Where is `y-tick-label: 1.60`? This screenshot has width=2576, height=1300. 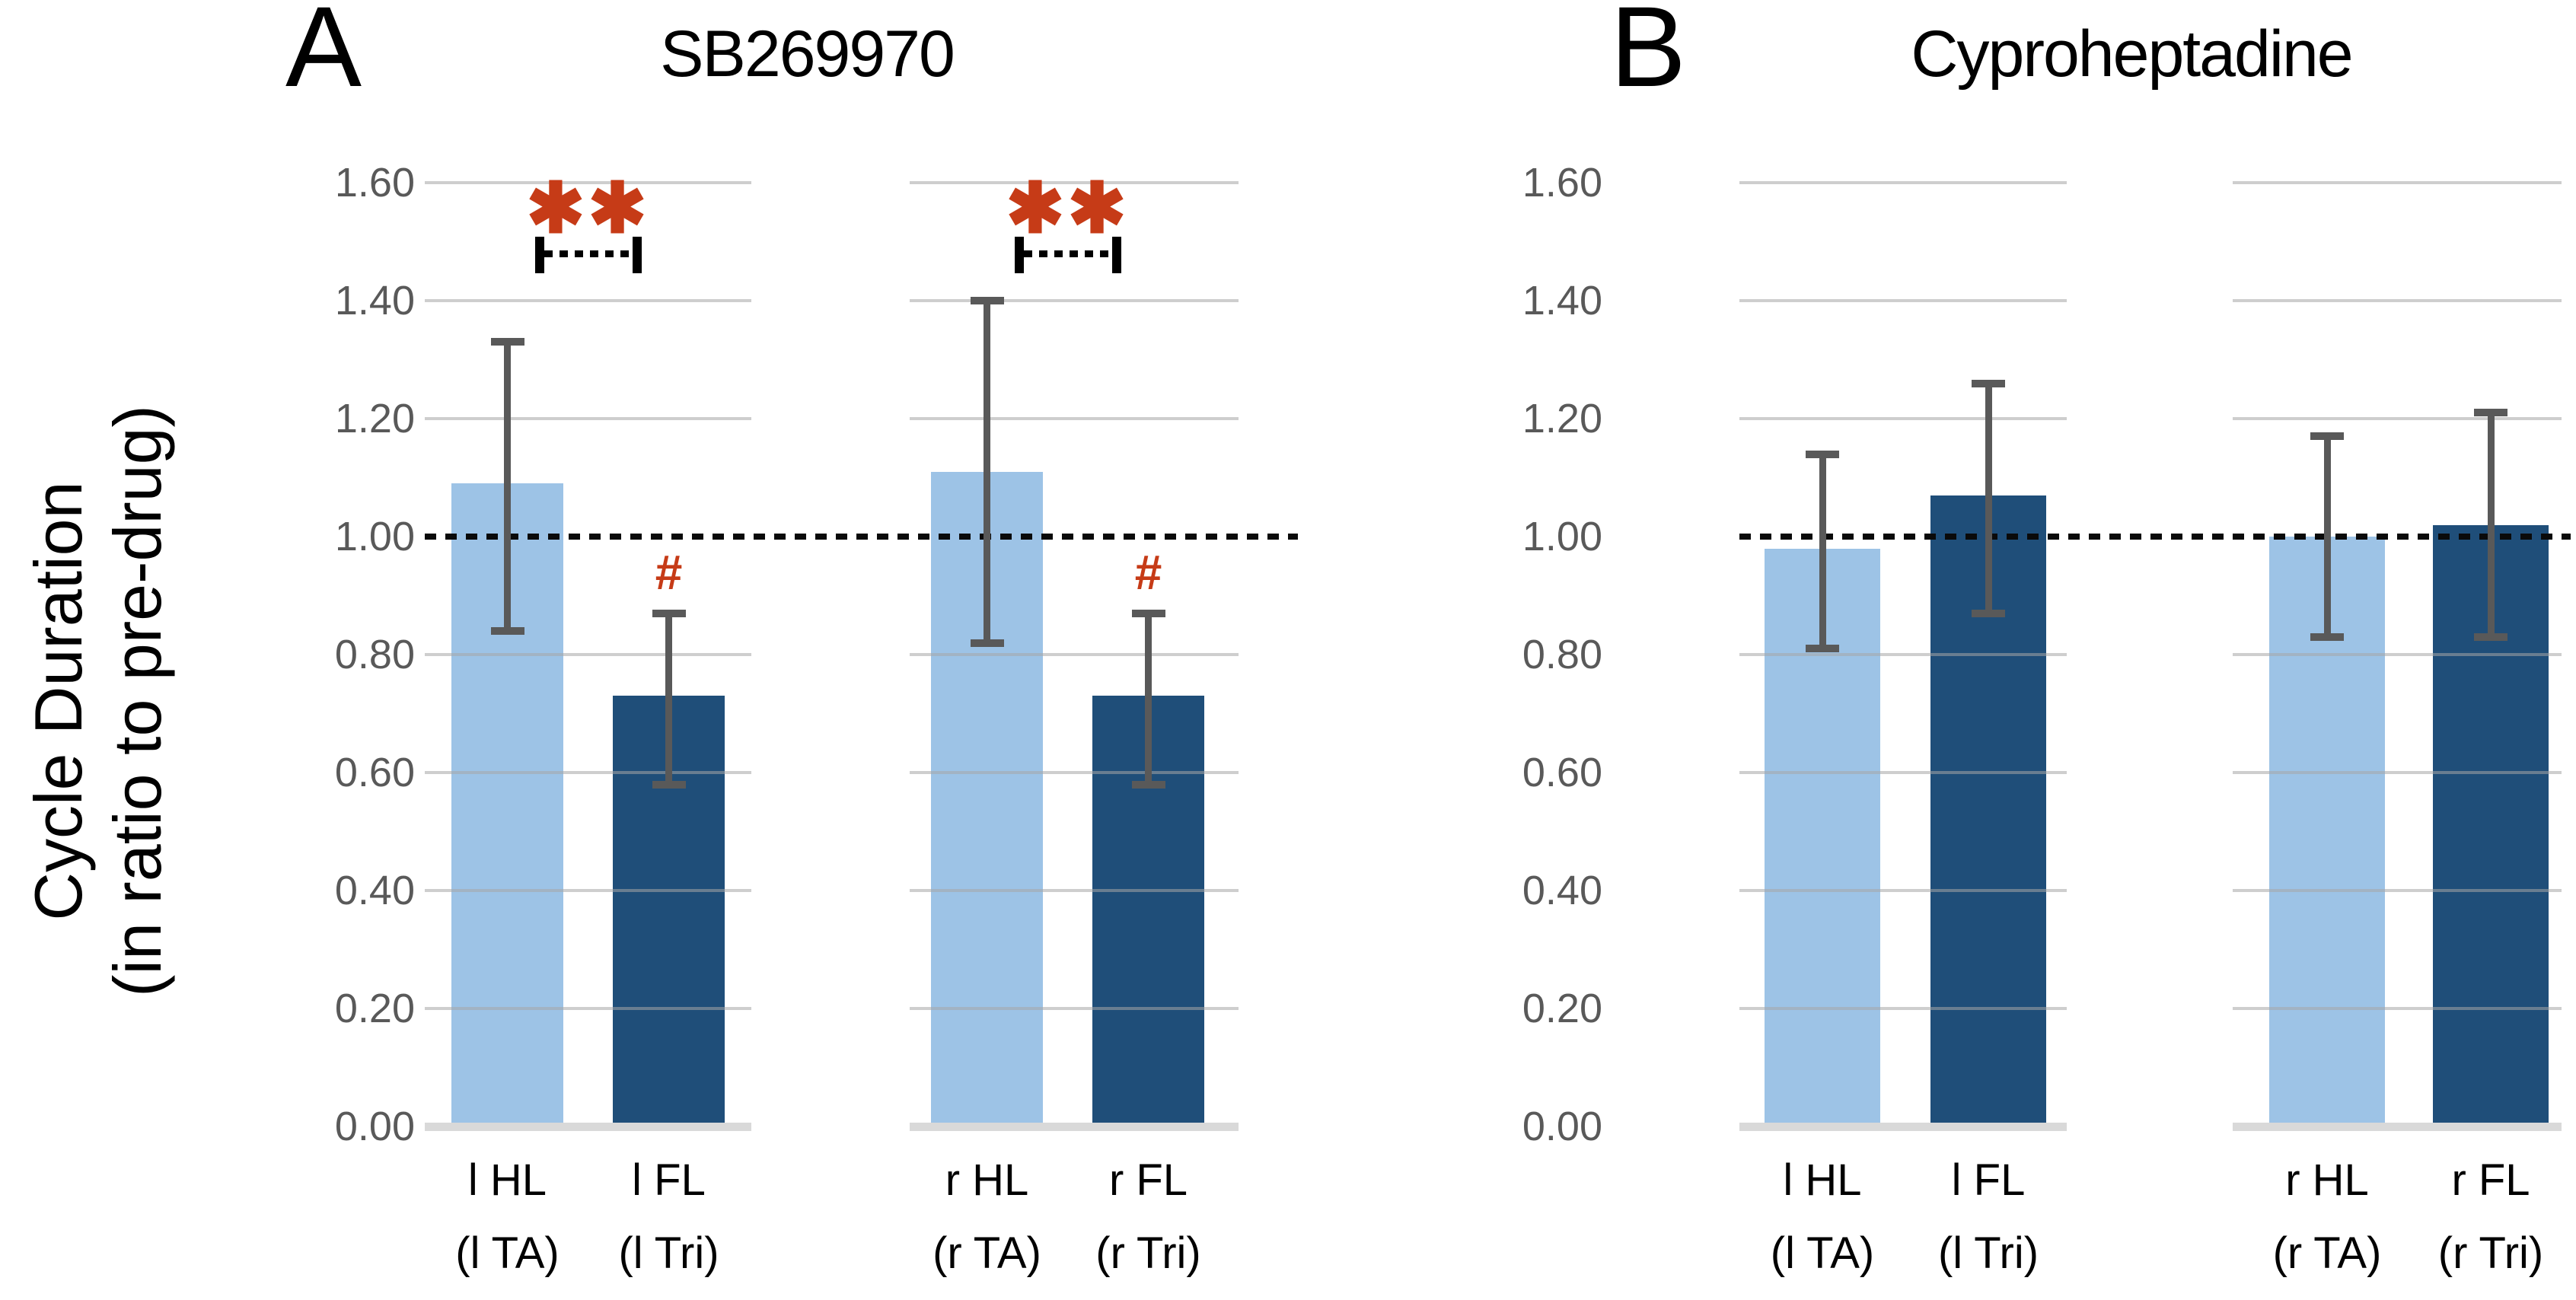
y-tick-label: 1.60 is located at coordinates (1562, 183).